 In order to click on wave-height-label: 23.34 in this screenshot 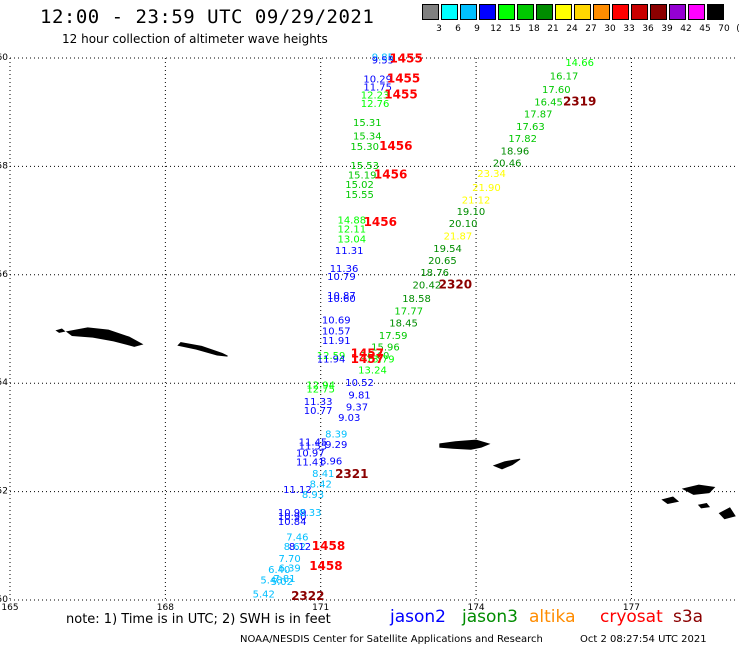, I will do `click(491, 174)`.